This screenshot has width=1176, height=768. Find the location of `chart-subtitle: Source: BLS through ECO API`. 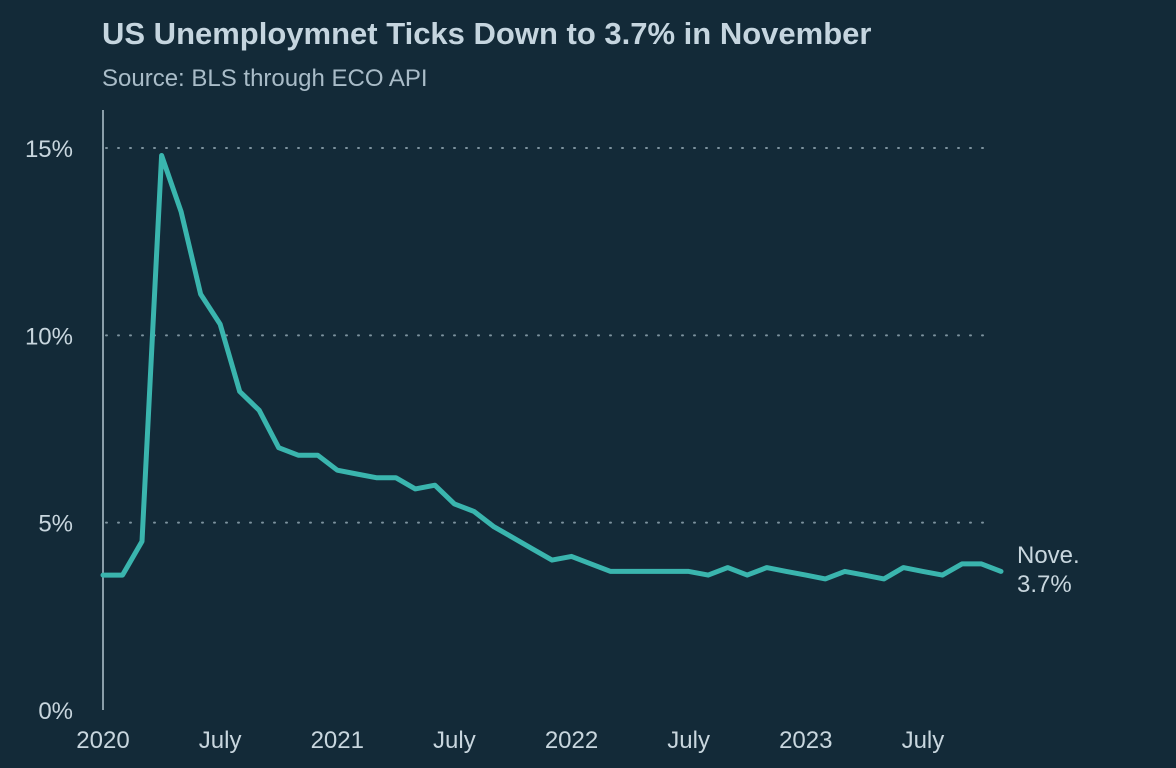

chart-subtitle: Source: BLS through ECO API is located at coordinates (265, 78).